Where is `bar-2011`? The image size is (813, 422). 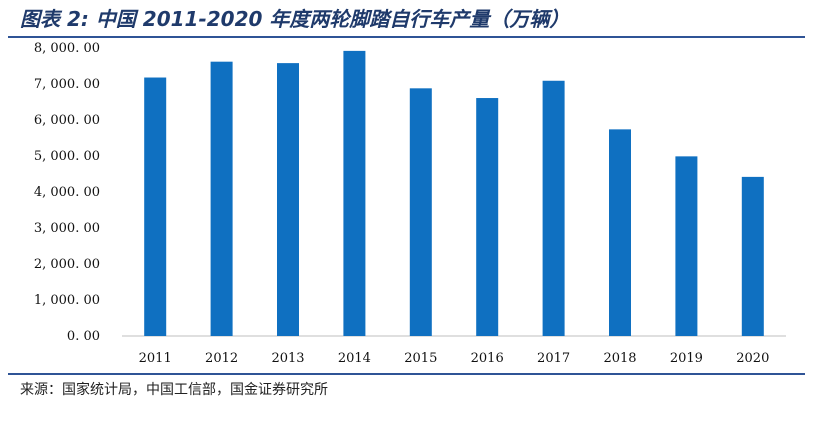 bar-2011 is located at coordinates (155, 206).